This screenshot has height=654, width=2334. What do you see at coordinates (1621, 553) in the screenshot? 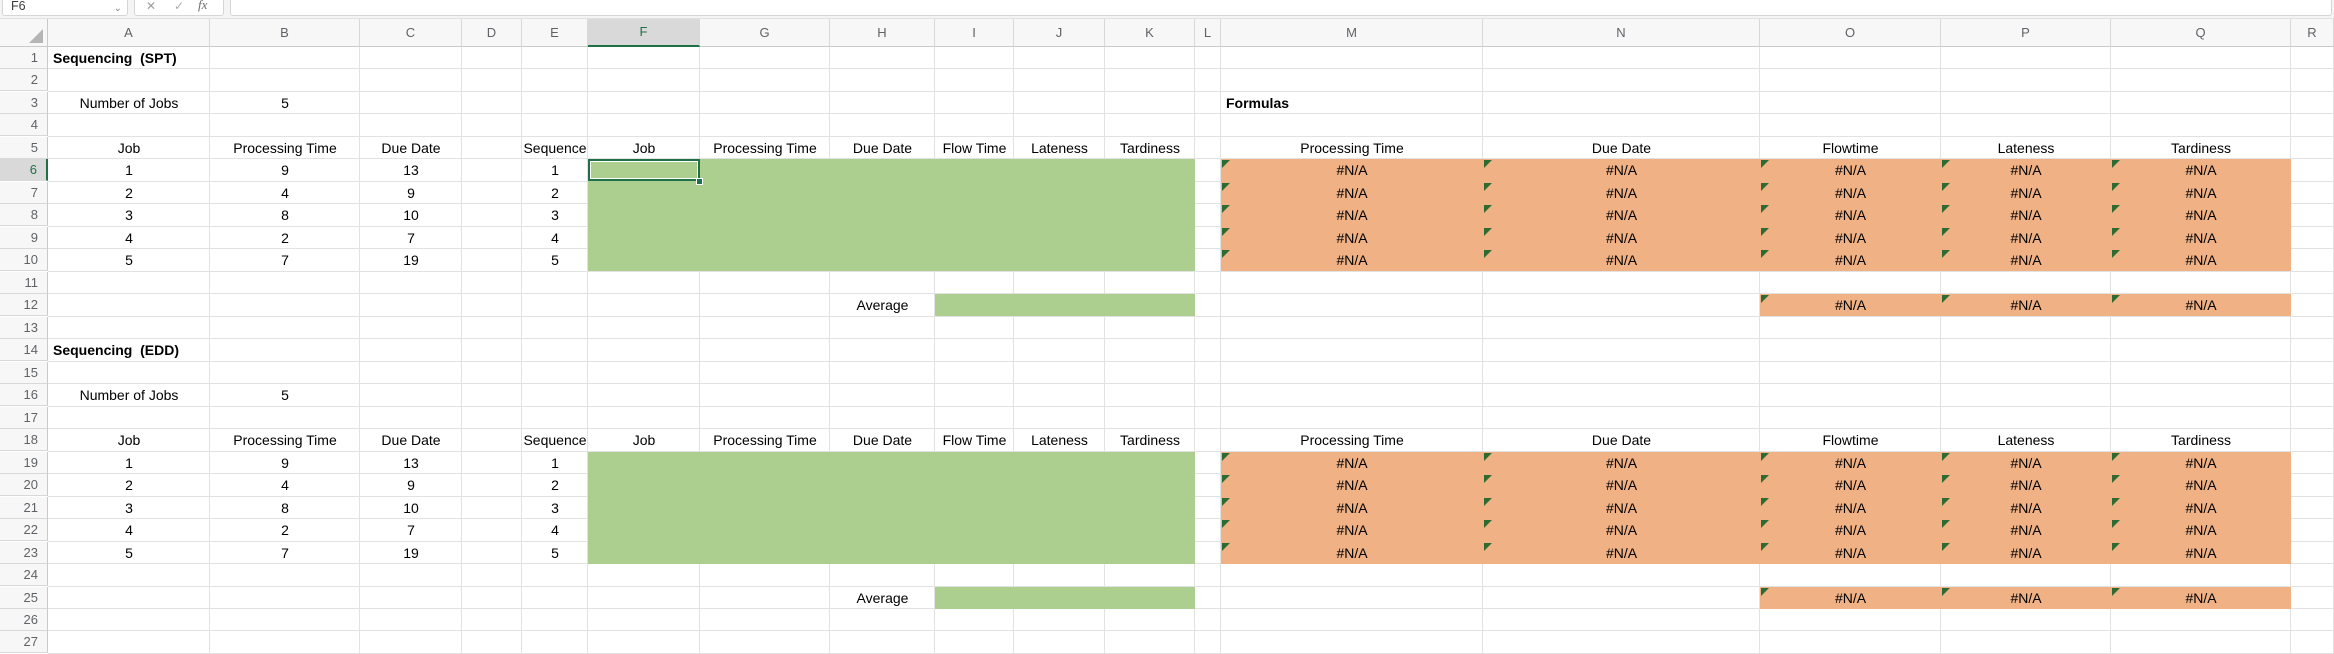
I see `cell-N23: #N/A` at bounding box center [1621, 553].